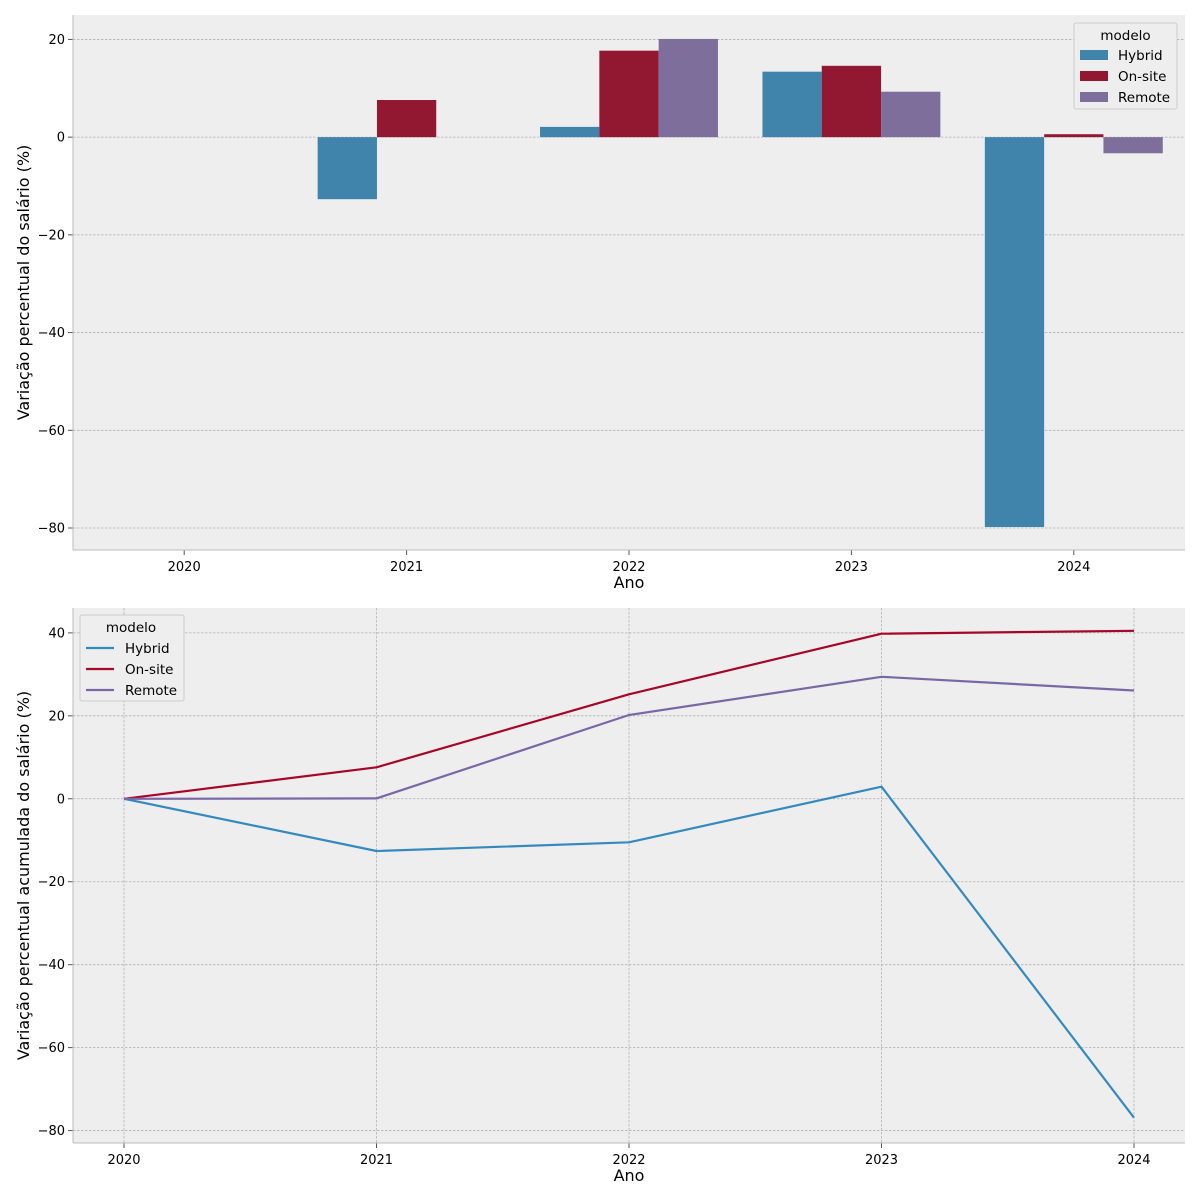  Describe the element at coordinates (1094, 97) in the screenshot. I see `legend-swatch-remote` at that location.